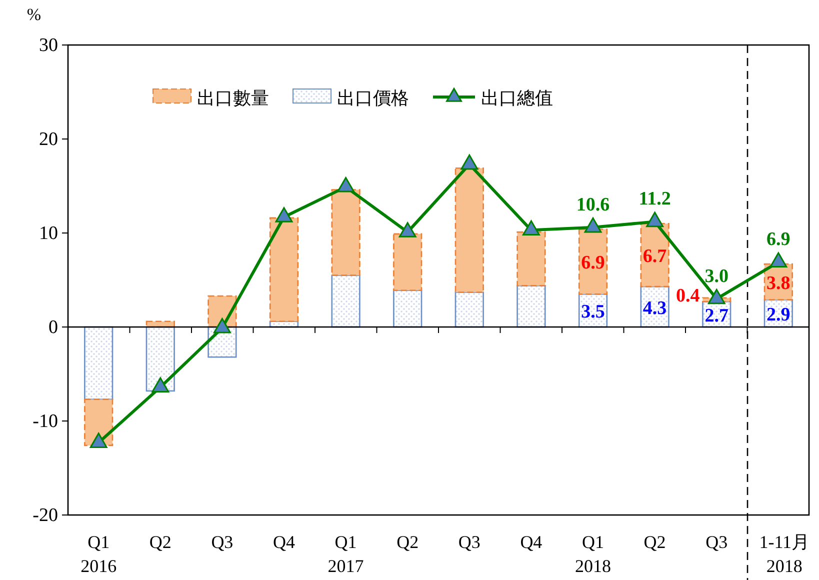 The width and height of the screenshot is (819, 580). Describe the element at coordinates (654, 199) in the screenshot. I see `data-label: 11.2` at that location.